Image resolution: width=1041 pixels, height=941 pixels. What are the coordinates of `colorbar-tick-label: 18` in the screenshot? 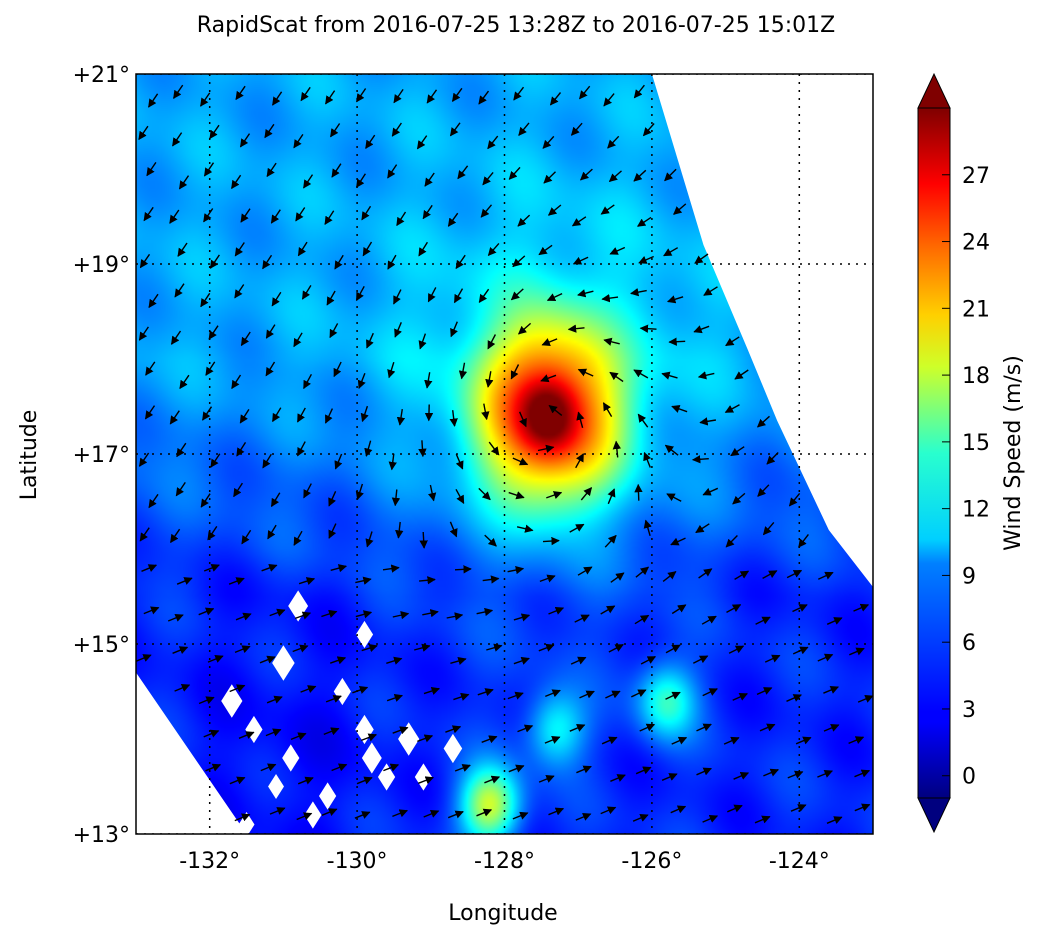 It's located at (976, 376).